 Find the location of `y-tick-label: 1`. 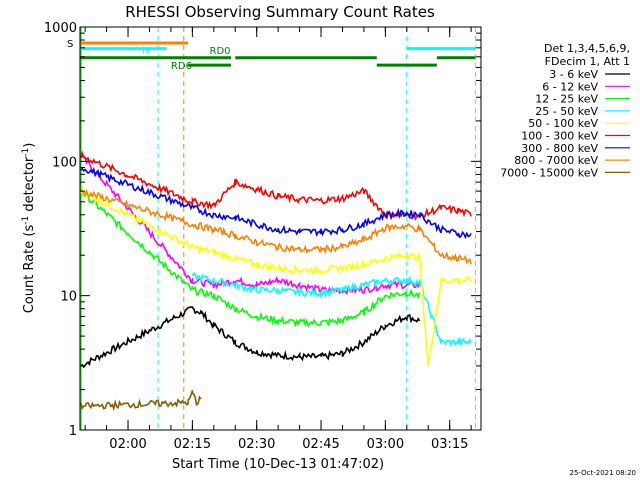

y-tick-label: 1 is located at coordinates (73, 431).